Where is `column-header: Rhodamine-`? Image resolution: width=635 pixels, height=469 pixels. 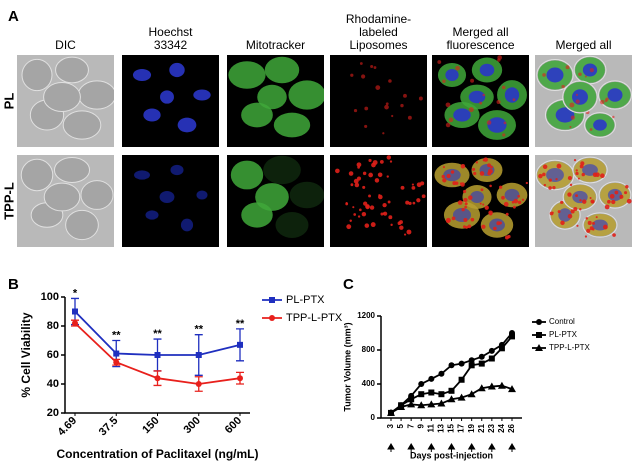
column-header: Rhodamine- is located at coordinates (378, 19).